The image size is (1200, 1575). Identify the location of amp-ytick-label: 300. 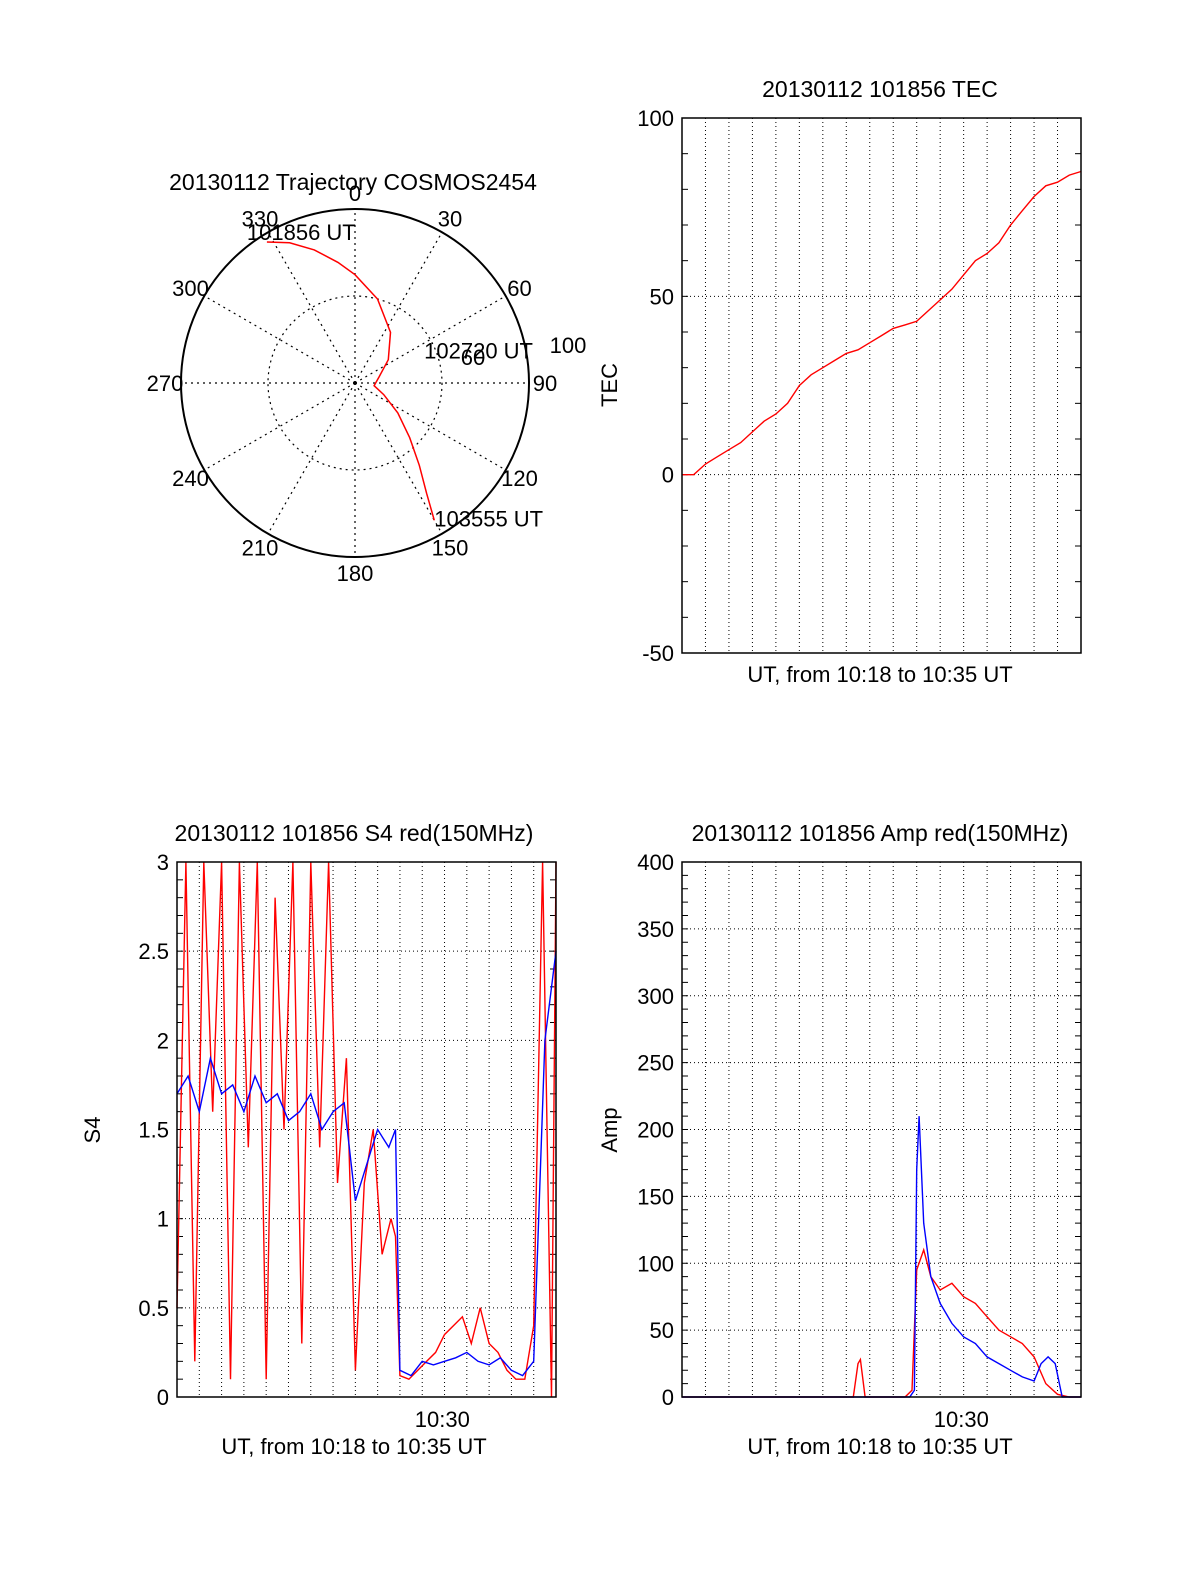
(655, 996).